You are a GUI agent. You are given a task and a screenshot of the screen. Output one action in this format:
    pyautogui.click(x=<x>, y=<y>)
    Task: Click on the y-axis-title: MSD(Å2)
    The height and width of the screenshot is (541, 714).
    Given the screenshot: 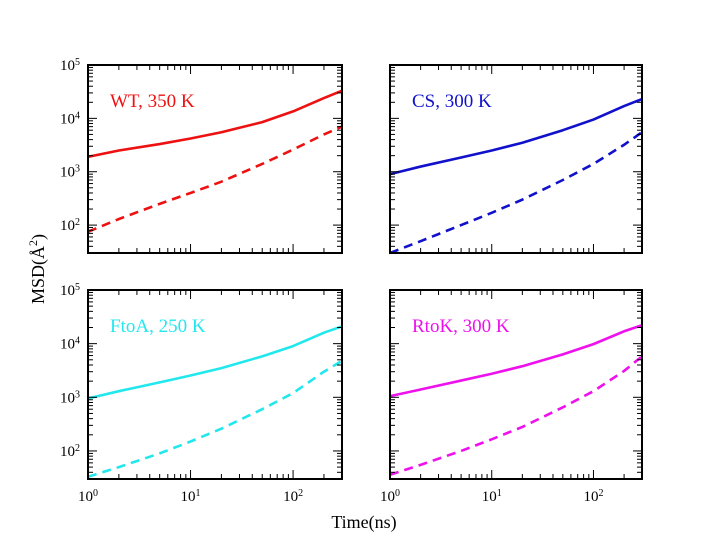 What is the action you would take?
    pyautogui.click(x=37, y=269)
    